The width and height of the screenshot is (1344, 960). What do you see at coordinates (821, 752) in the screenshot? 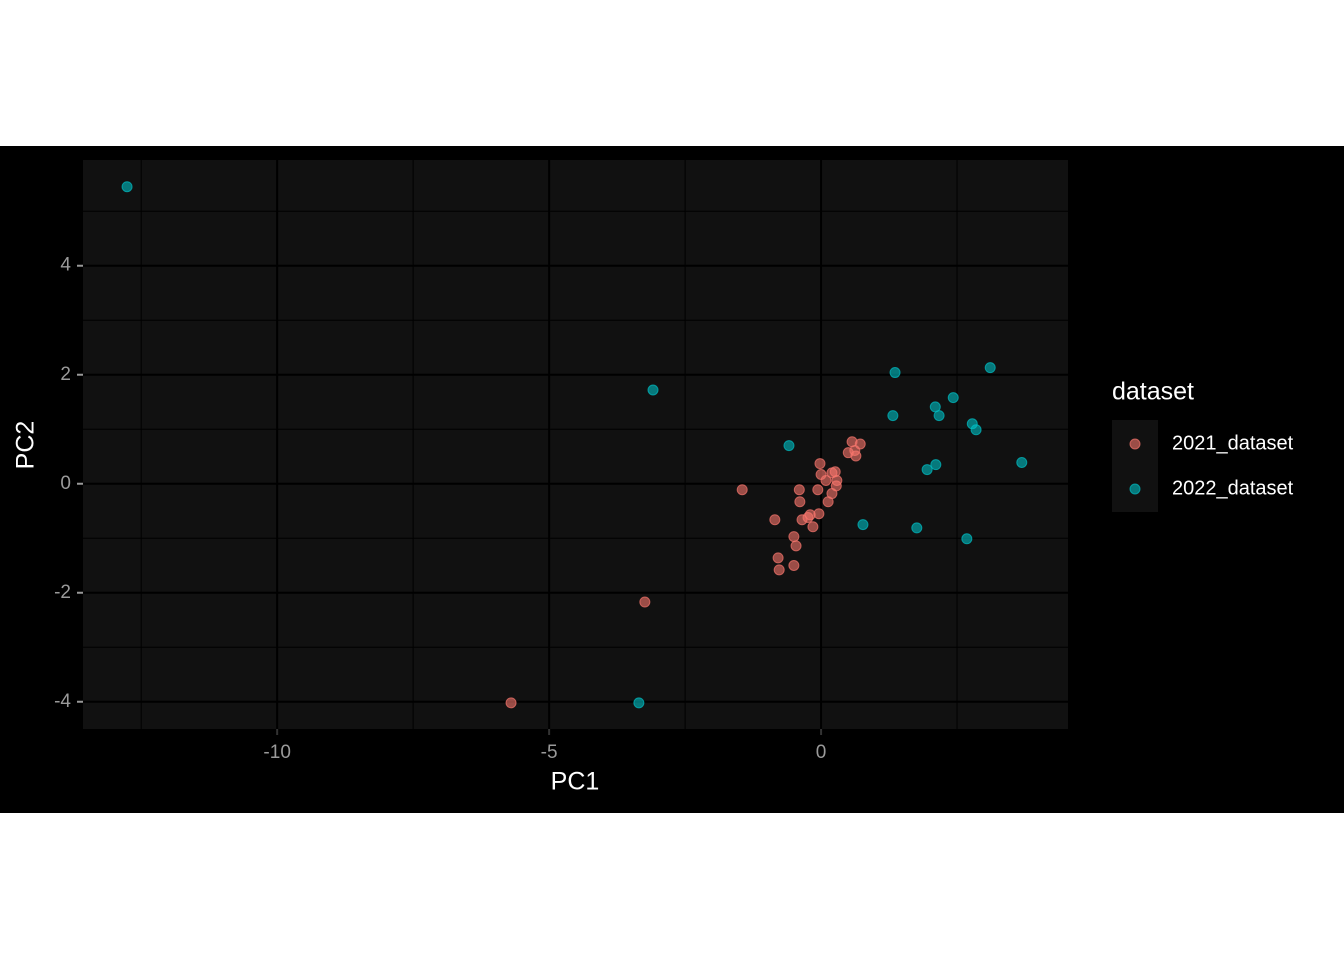
I see `x-tick-label: 0` at bounding box center [821, 752].